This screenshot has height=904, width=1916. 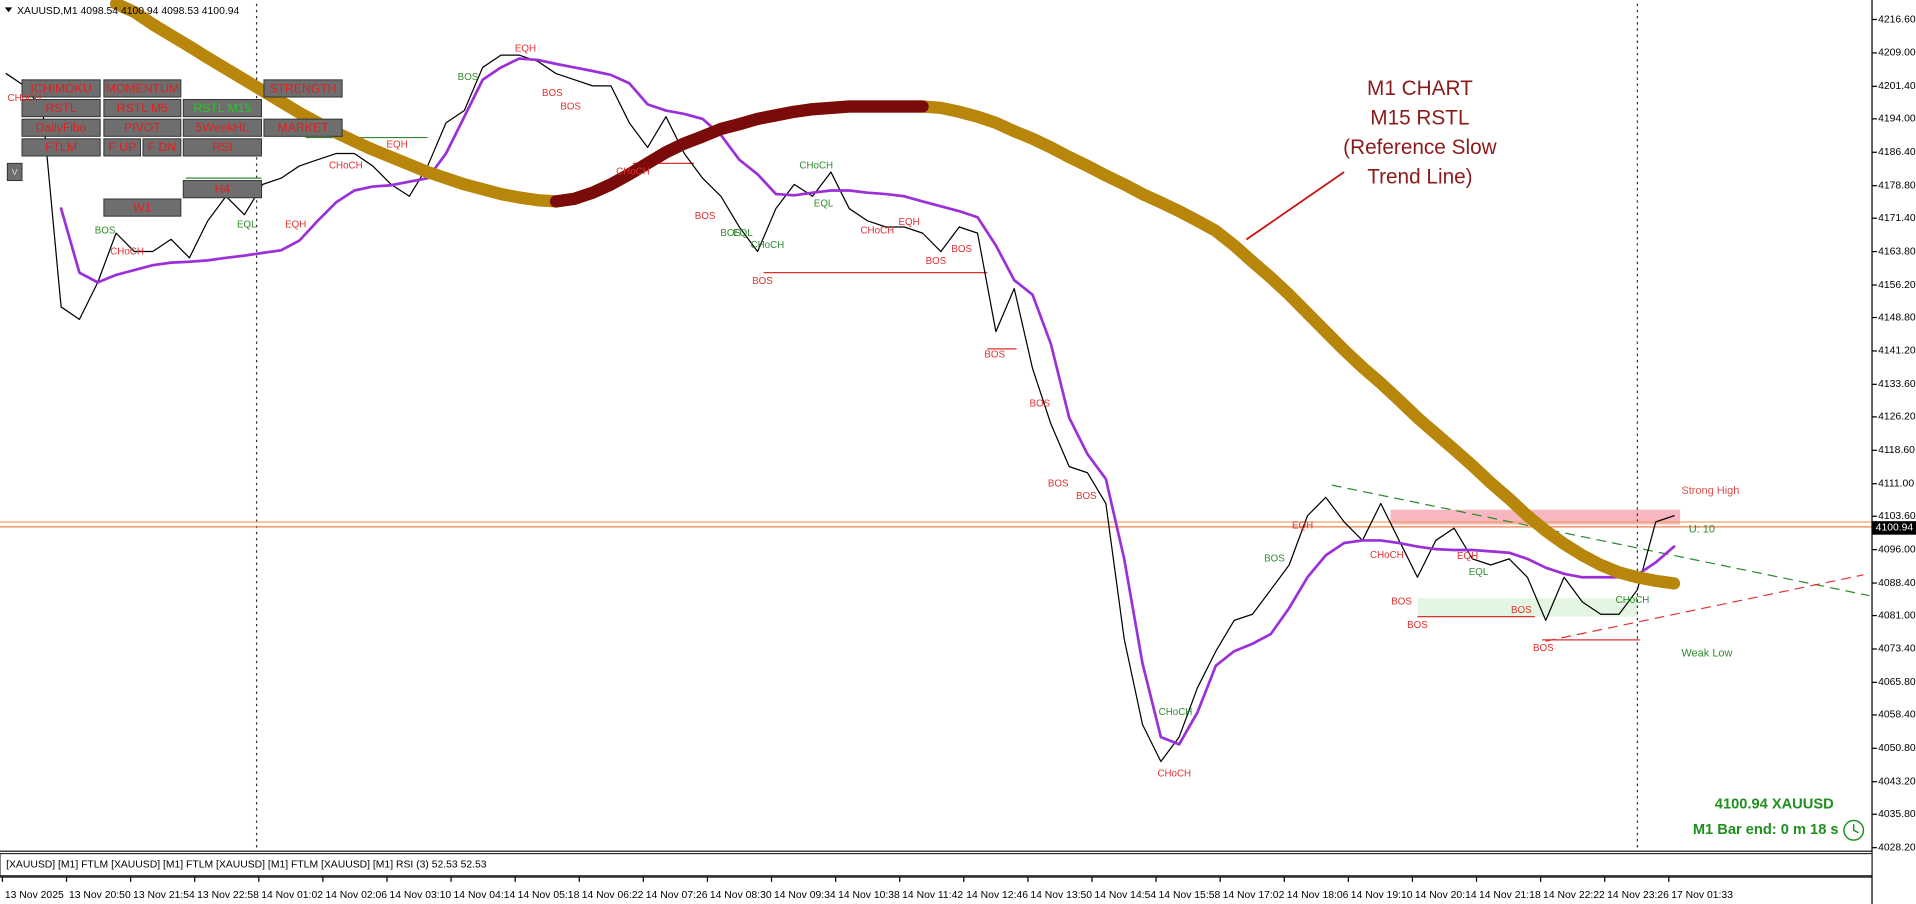 I want to click on y-tick-label: 4156.20, so click(x=1897, y=285).